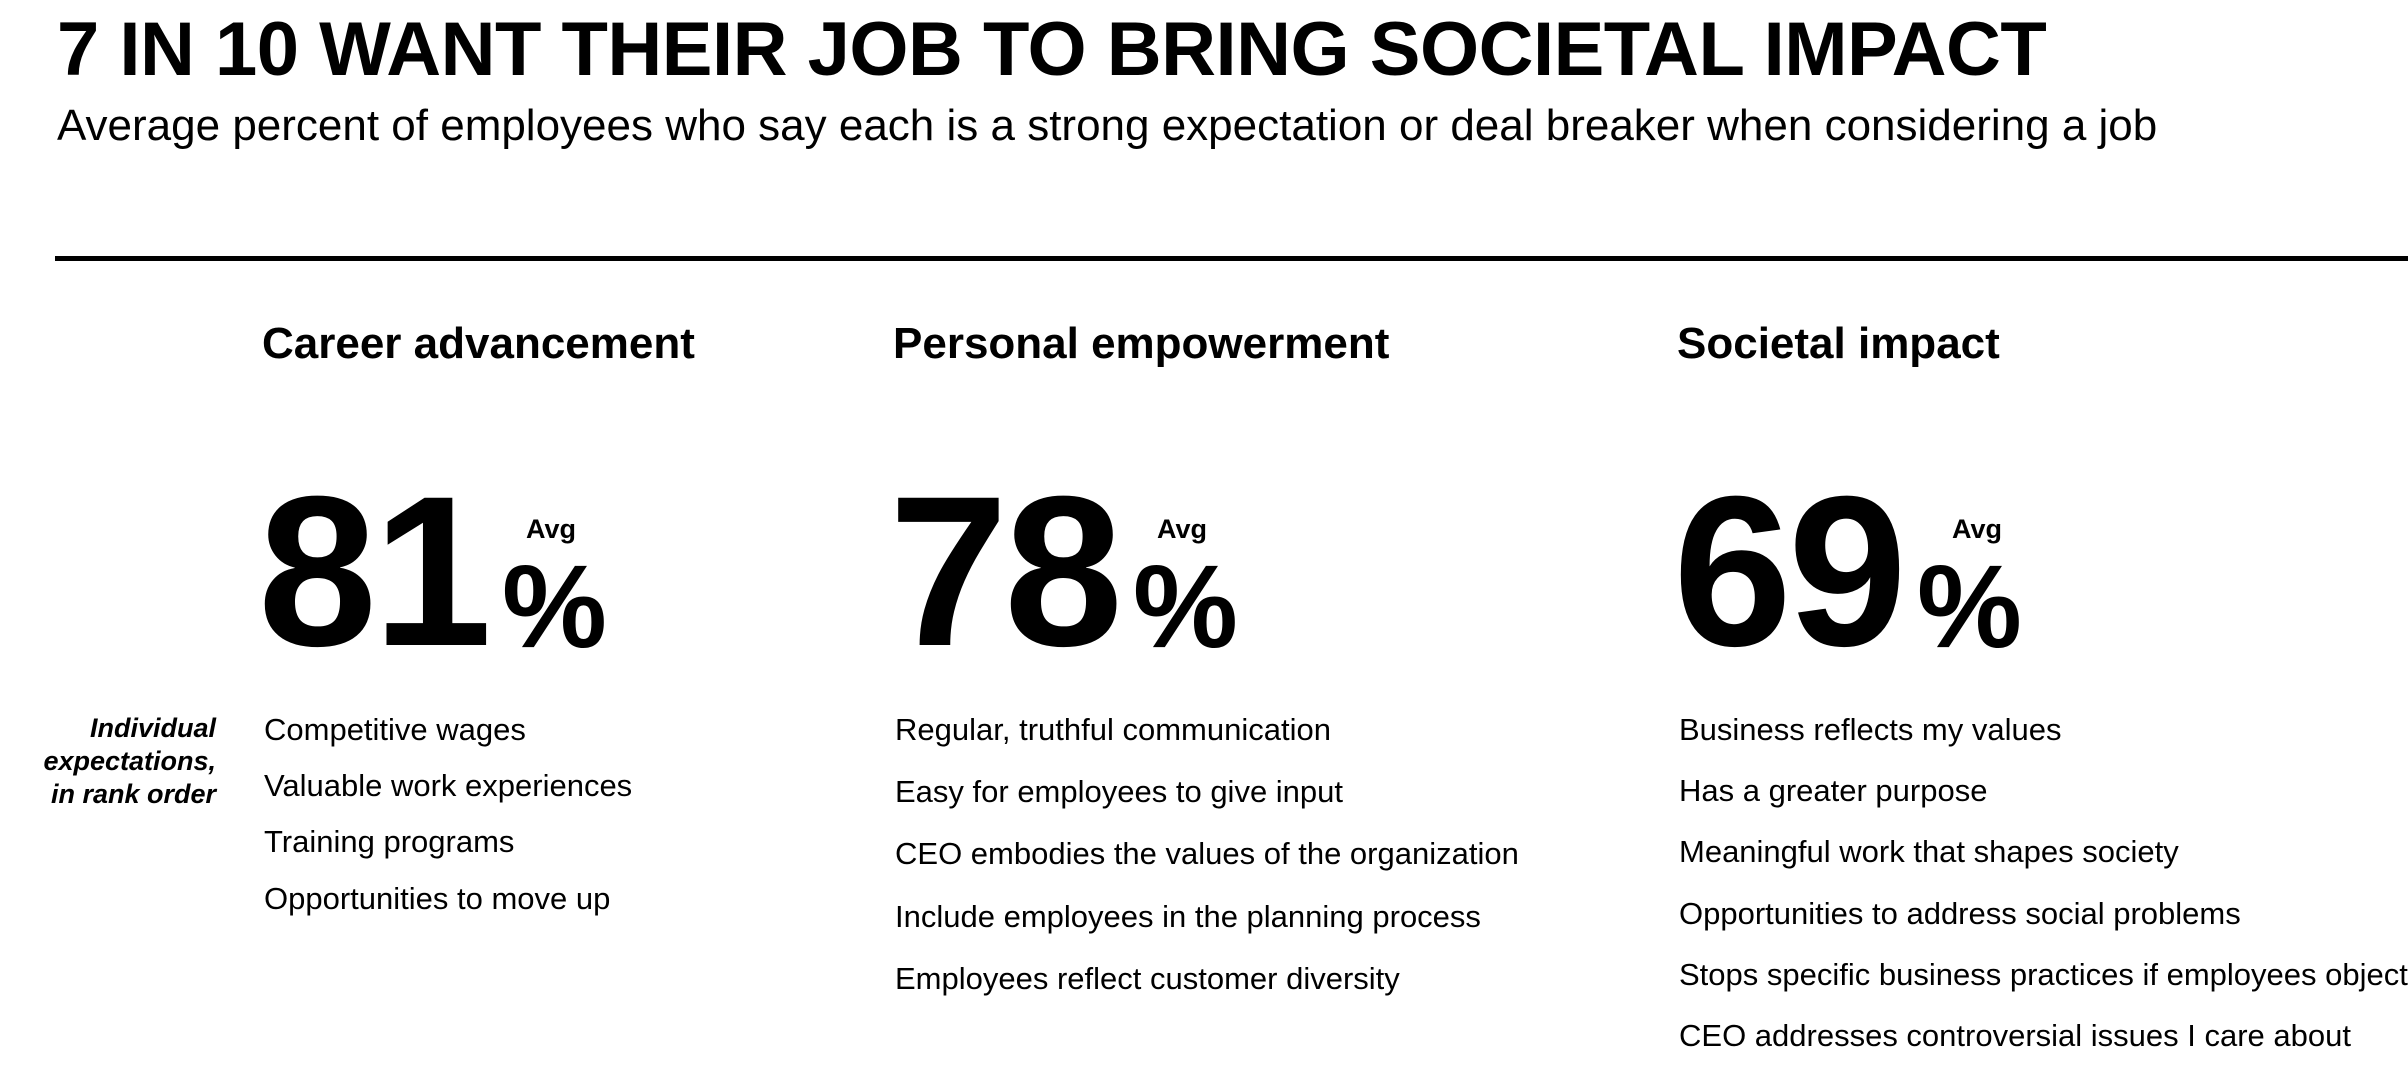 Image resolution: width=2408 pixels, height=1074 pixels. Describe the element at coordinates (437, 898) in the screenshot. I see `expectation-item: Opportunities to move up` at that location.